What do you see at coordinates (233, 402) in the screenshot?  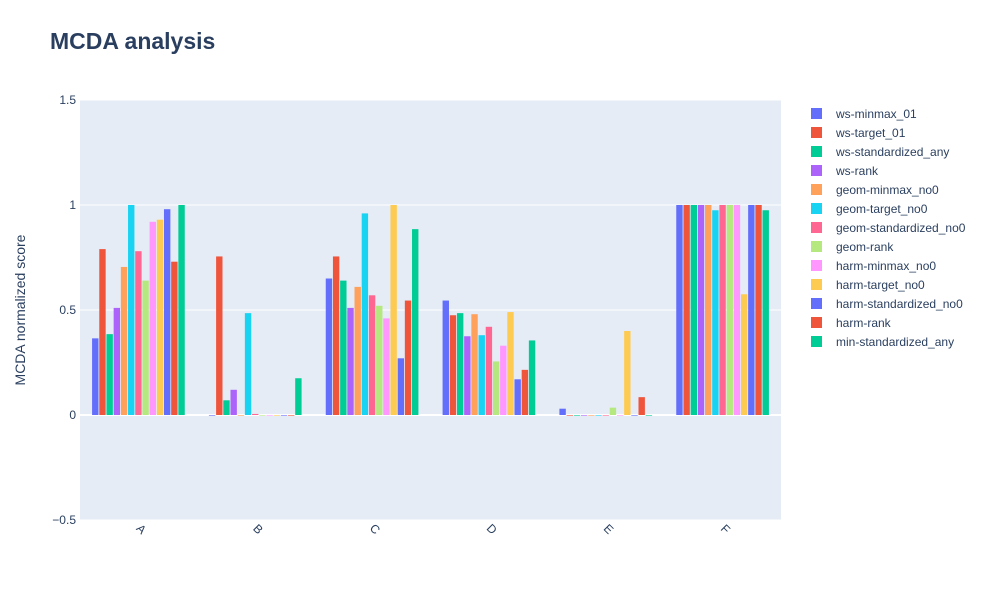 I see `bar-B-ws-rank` at bounding box center [233, 402].